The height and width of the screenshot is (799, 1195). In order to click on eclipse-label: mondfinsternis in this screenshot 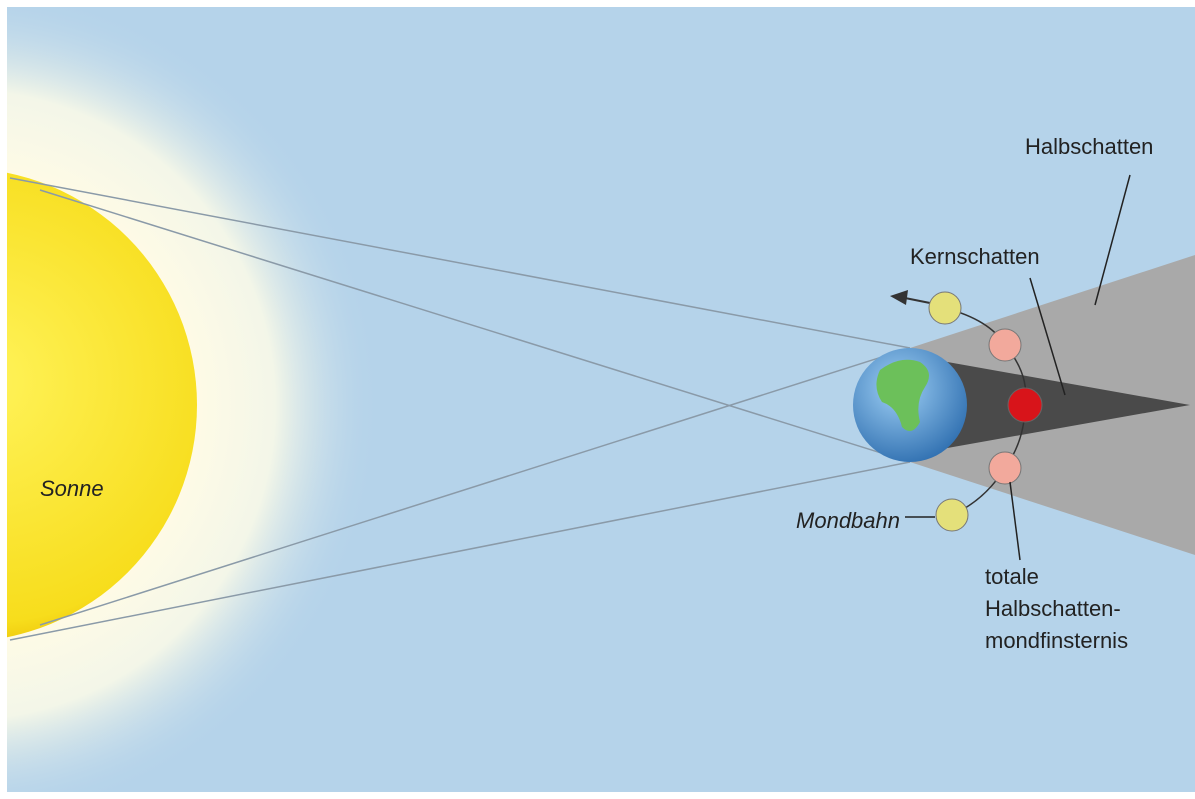, I will do `click(1056, 640)`.